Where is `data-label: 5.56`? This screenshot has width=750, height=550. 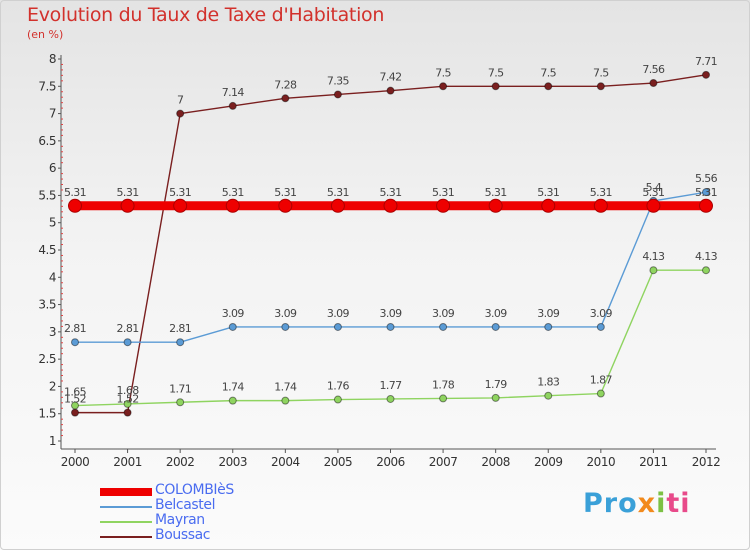
data-label: 5.56 is located at coordinates (706, 178).